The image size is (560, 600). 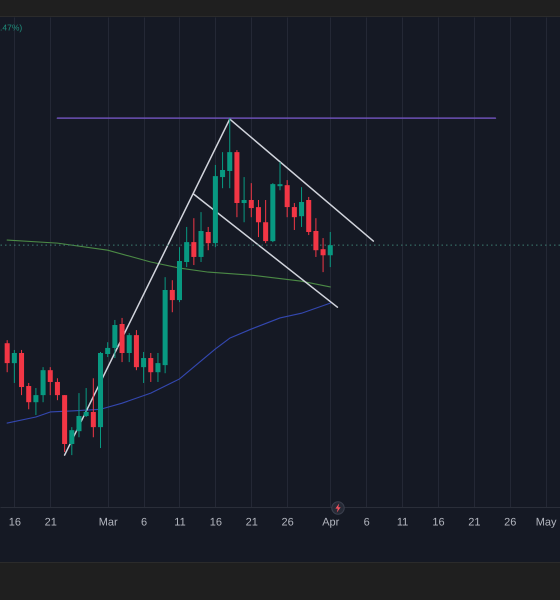 I want to click on x-tick-label: May, so click(x=547, y=522).